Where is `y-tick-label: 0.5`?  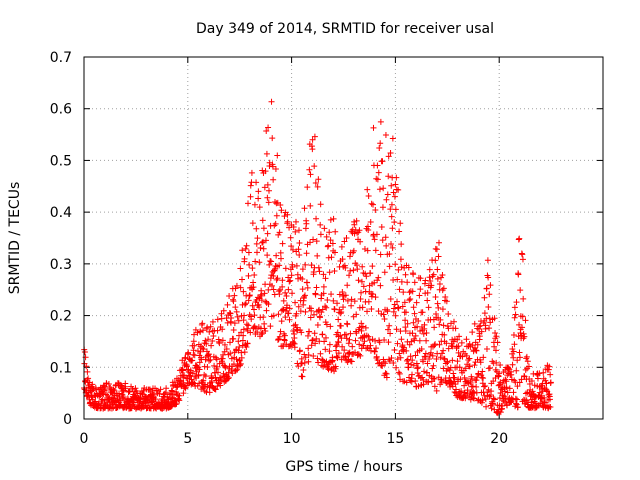
y-tick-label: 0.5 is located at coordinates (61, 161).